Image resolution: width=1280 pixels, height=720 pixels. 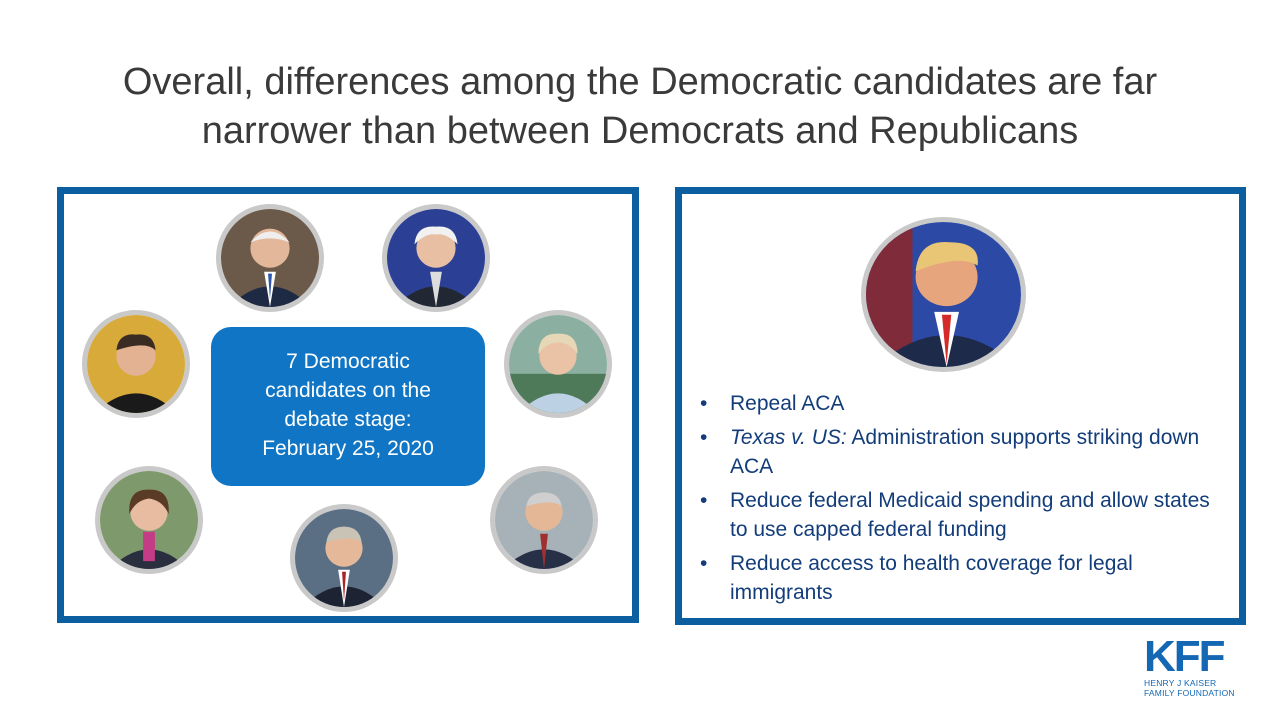 I want to click on callout-line-2: candidates on the, so click(x=348, y=390).